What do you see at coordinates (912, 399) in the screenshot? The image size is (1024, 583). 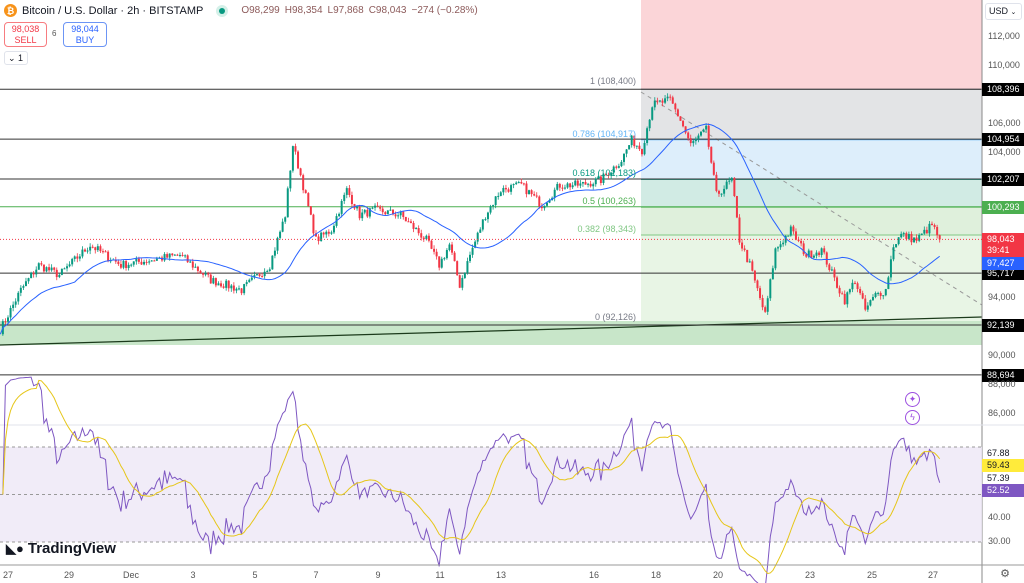 I see `add-alert-icon: ✦` at bounding box center [912, 399].